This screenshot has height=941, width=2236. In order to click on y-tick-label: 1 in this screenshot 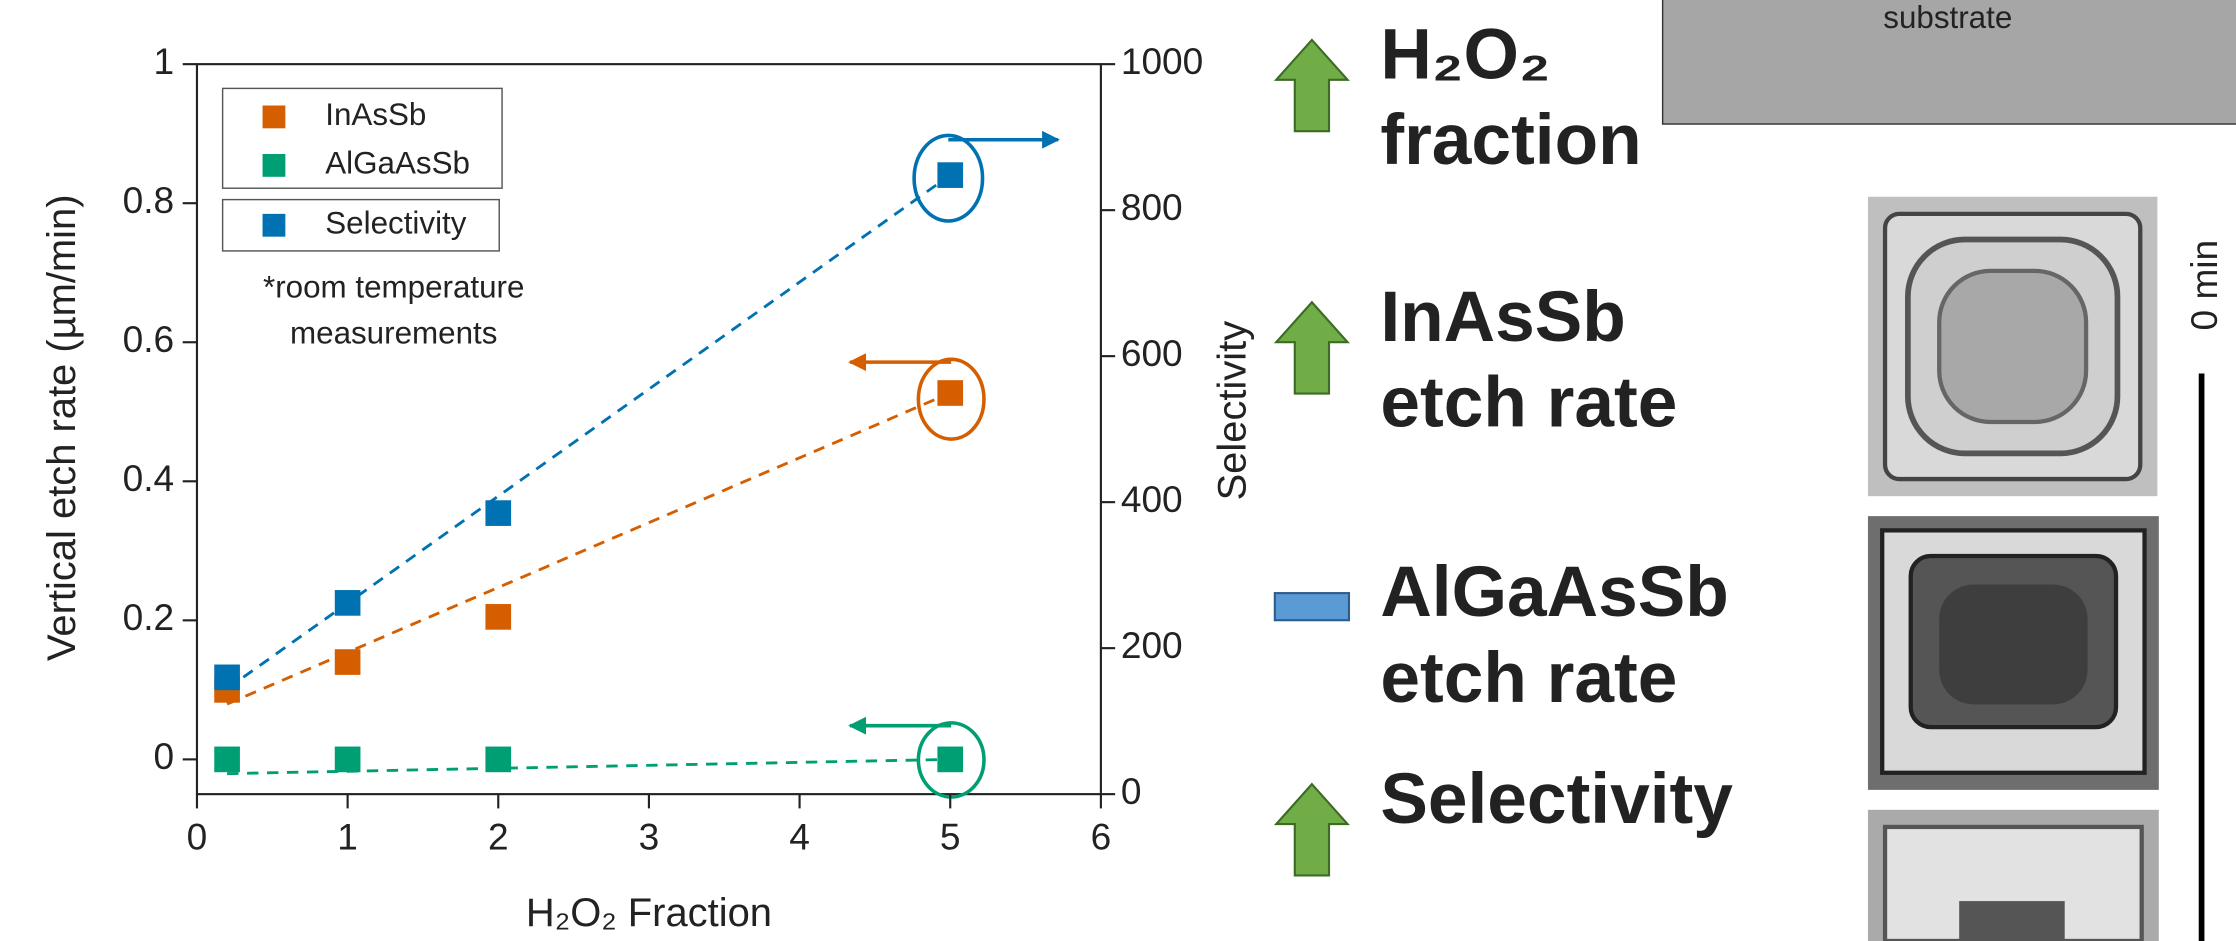, I will do `click(164, 61)`.